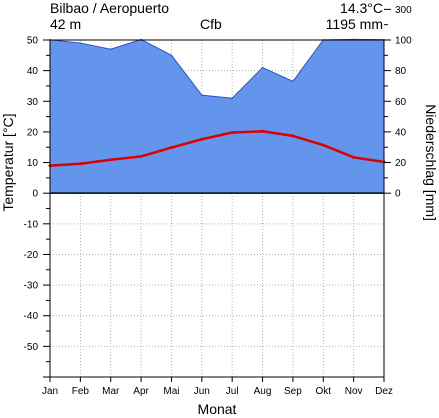 This screenshot has width=439, height=418. I want to click on temperature-tick-label: -20, so click(31, 255).